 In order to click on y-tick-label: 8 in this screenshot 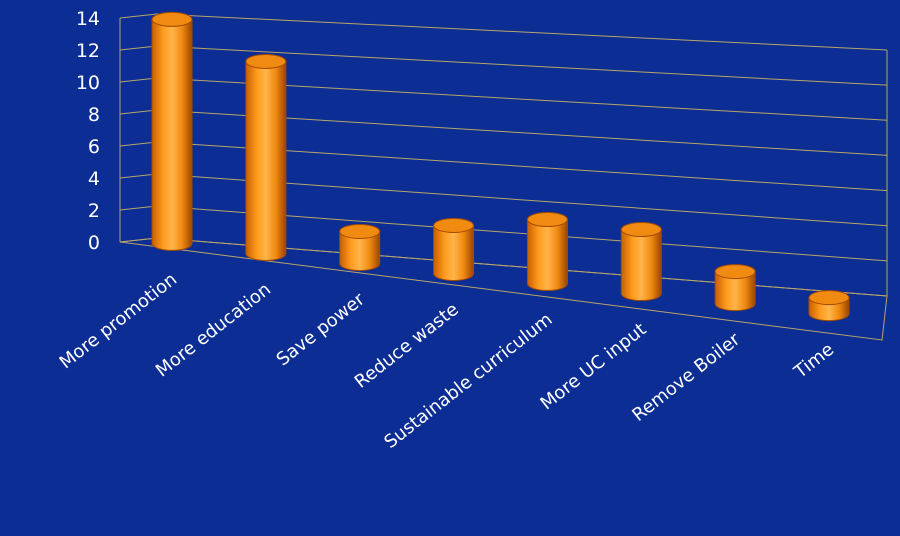, I will do `click(94, 115)`.